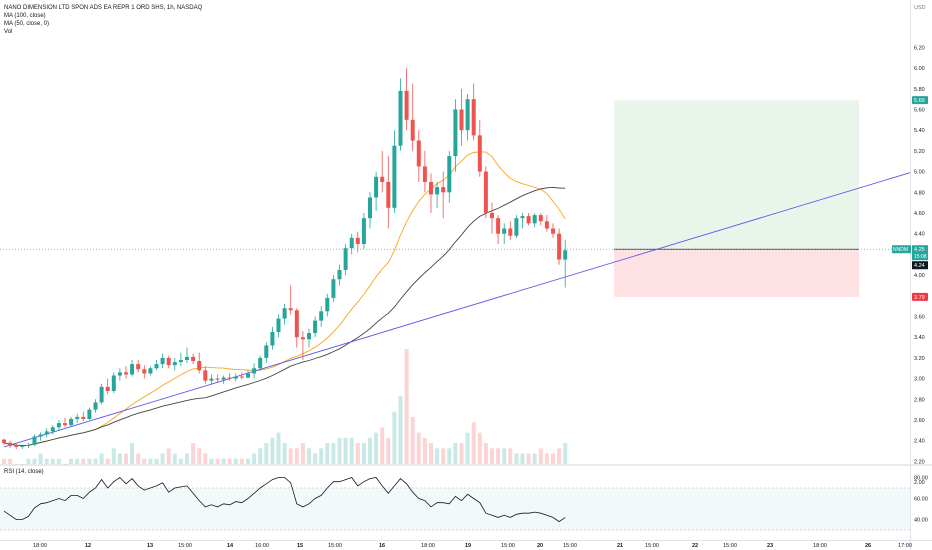 The height and width of the screenshot is (550, 932). What do you see at coordinates (8, 32) in the screenshot?
I see `volume-legend: Vol` at bounding box center [8, 32].